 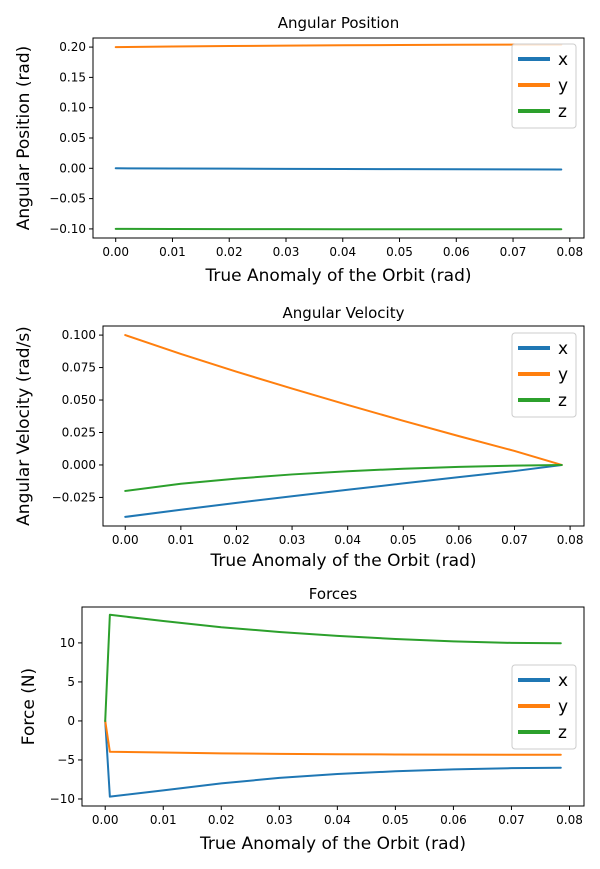 I want to click on y-tick-label: −0.025, so click(x=74, y=497).